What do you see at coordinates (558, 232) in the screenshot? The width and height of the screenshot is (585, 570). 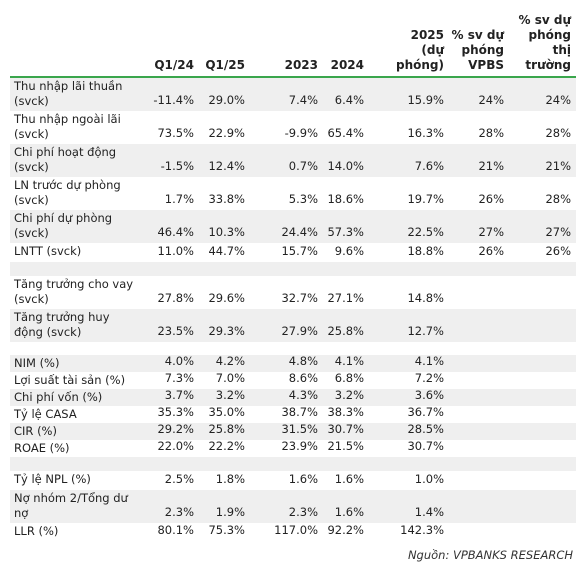 I see `cell-vs_market: 27%` at bounding box center [558, 232].